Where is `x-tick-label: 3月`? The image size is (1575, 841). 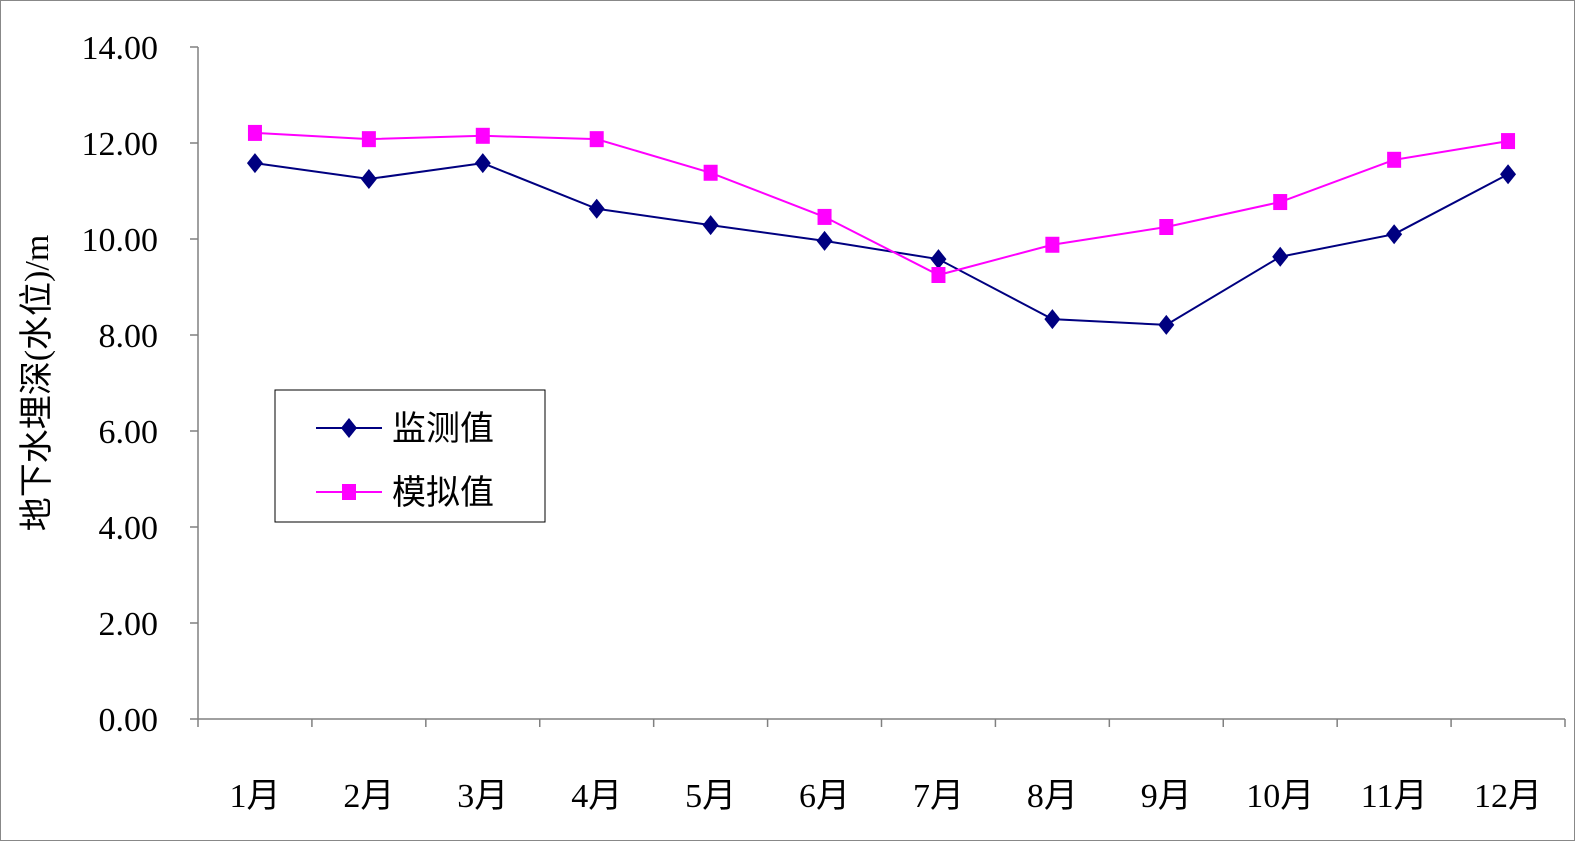 x-tick-label: 3月 is located at coordinates (482, 796).